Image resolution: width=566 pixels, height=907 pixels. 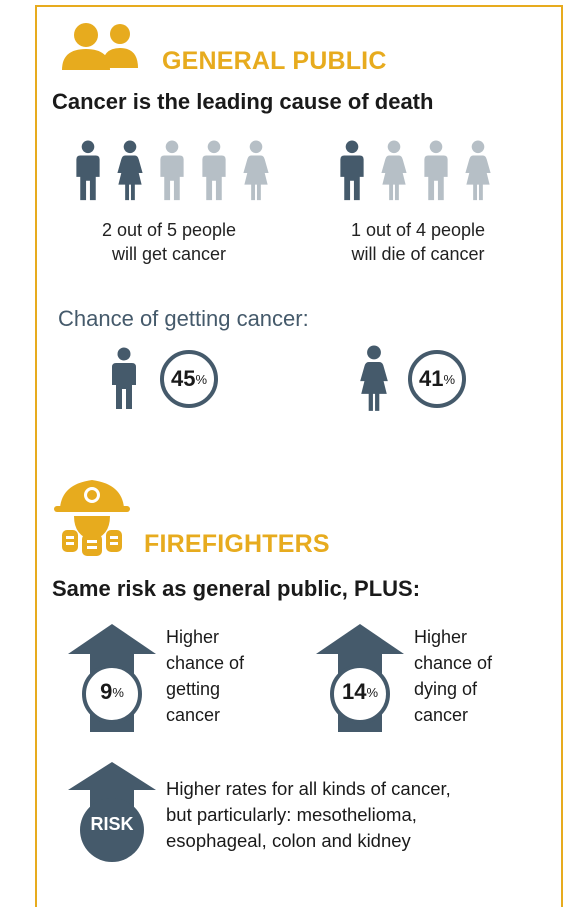 What do you see at coordinates (453, 663) in the screenshot?
I see `dying-label-line: chance of` at bounding box center [453, 663].